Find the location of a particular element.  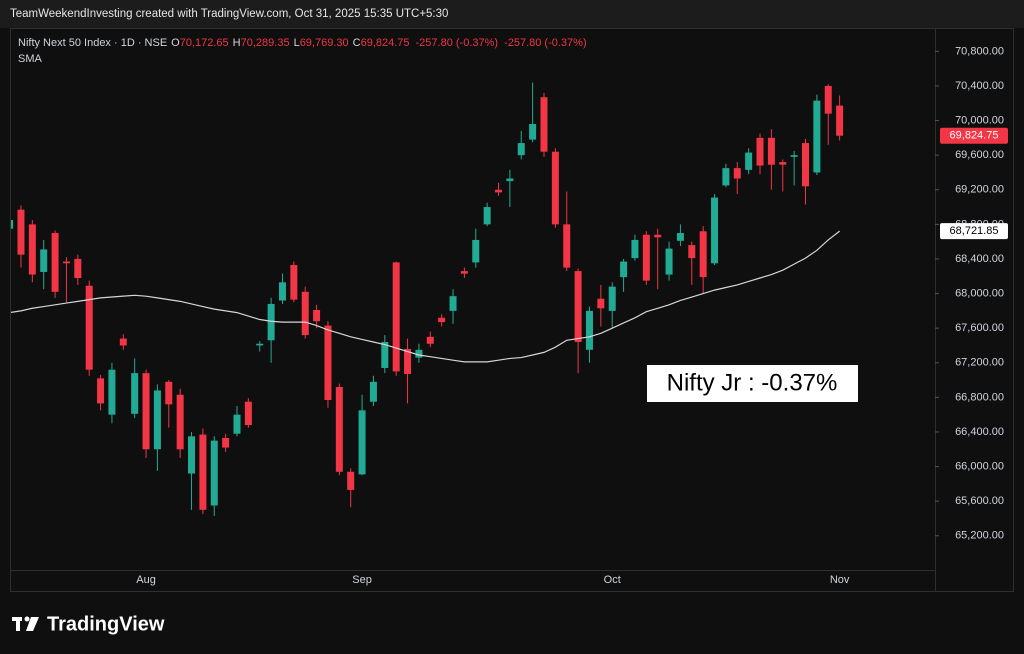

y-tick-label: 65,600.00 is located at coordinates (979, 501).